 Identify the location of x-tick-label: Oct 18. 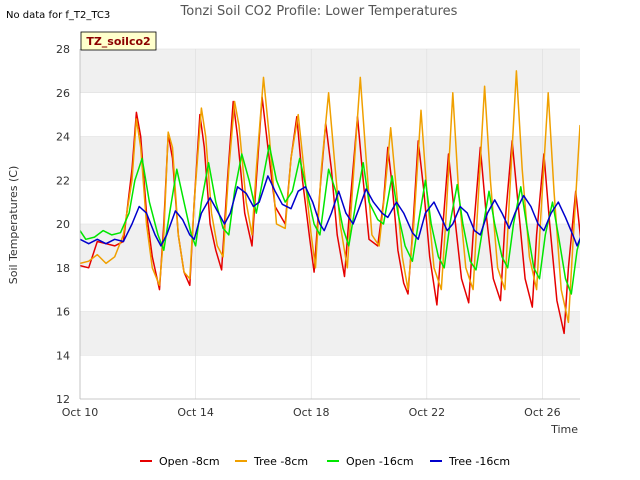
(311, 412).